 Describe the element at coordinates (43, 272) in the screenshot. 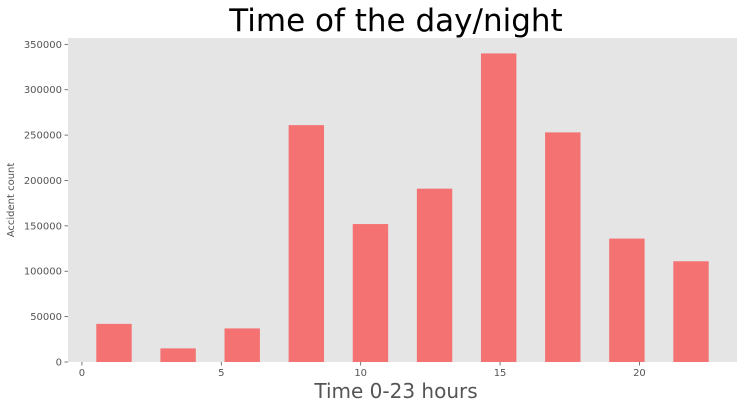

I see `y-tick-label-2: 100000` at that location.